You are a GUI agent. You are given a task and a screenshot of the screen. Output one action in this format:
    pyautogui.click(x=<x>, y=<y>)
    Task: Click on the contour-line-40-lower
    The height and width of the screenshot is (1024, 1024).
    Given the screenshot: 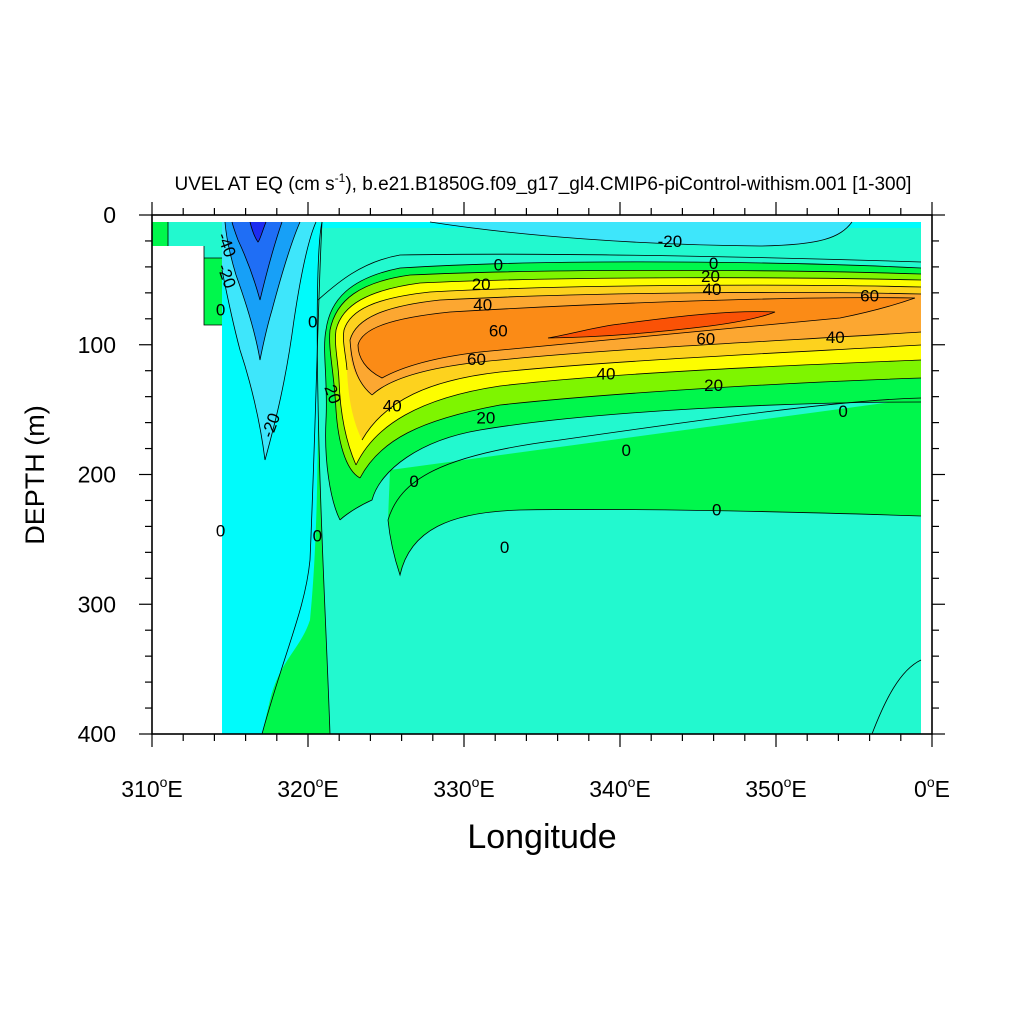 What is the action you would take?
    pyautogui.click(x=641, y=392)
    